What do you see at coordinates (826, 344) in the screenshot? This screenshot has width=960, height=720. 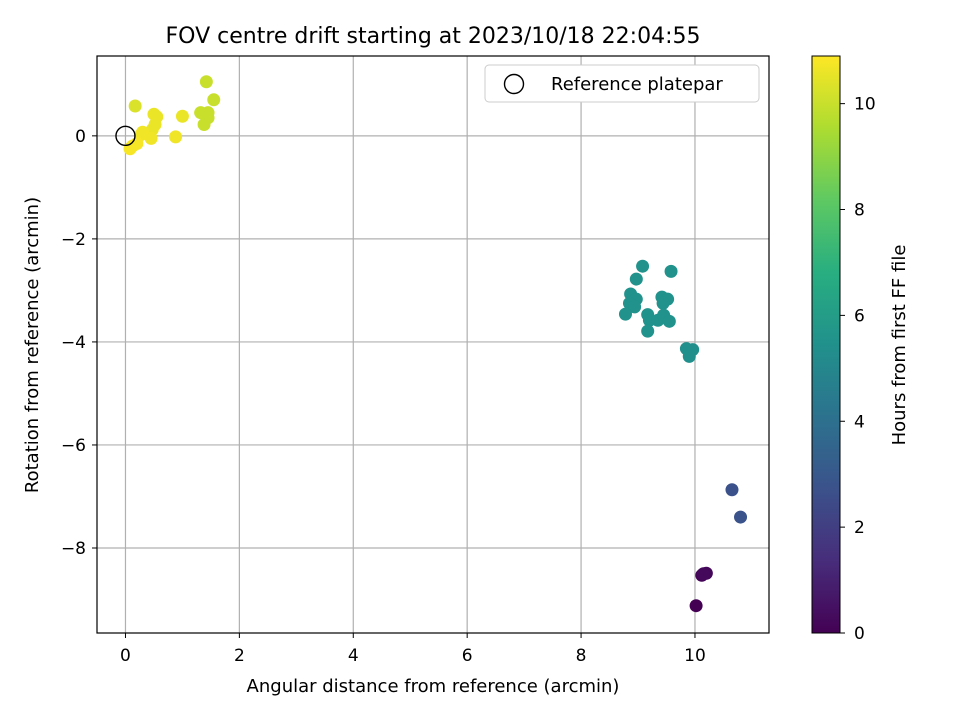 I see `colorbar` at bounding box center [826, 344].